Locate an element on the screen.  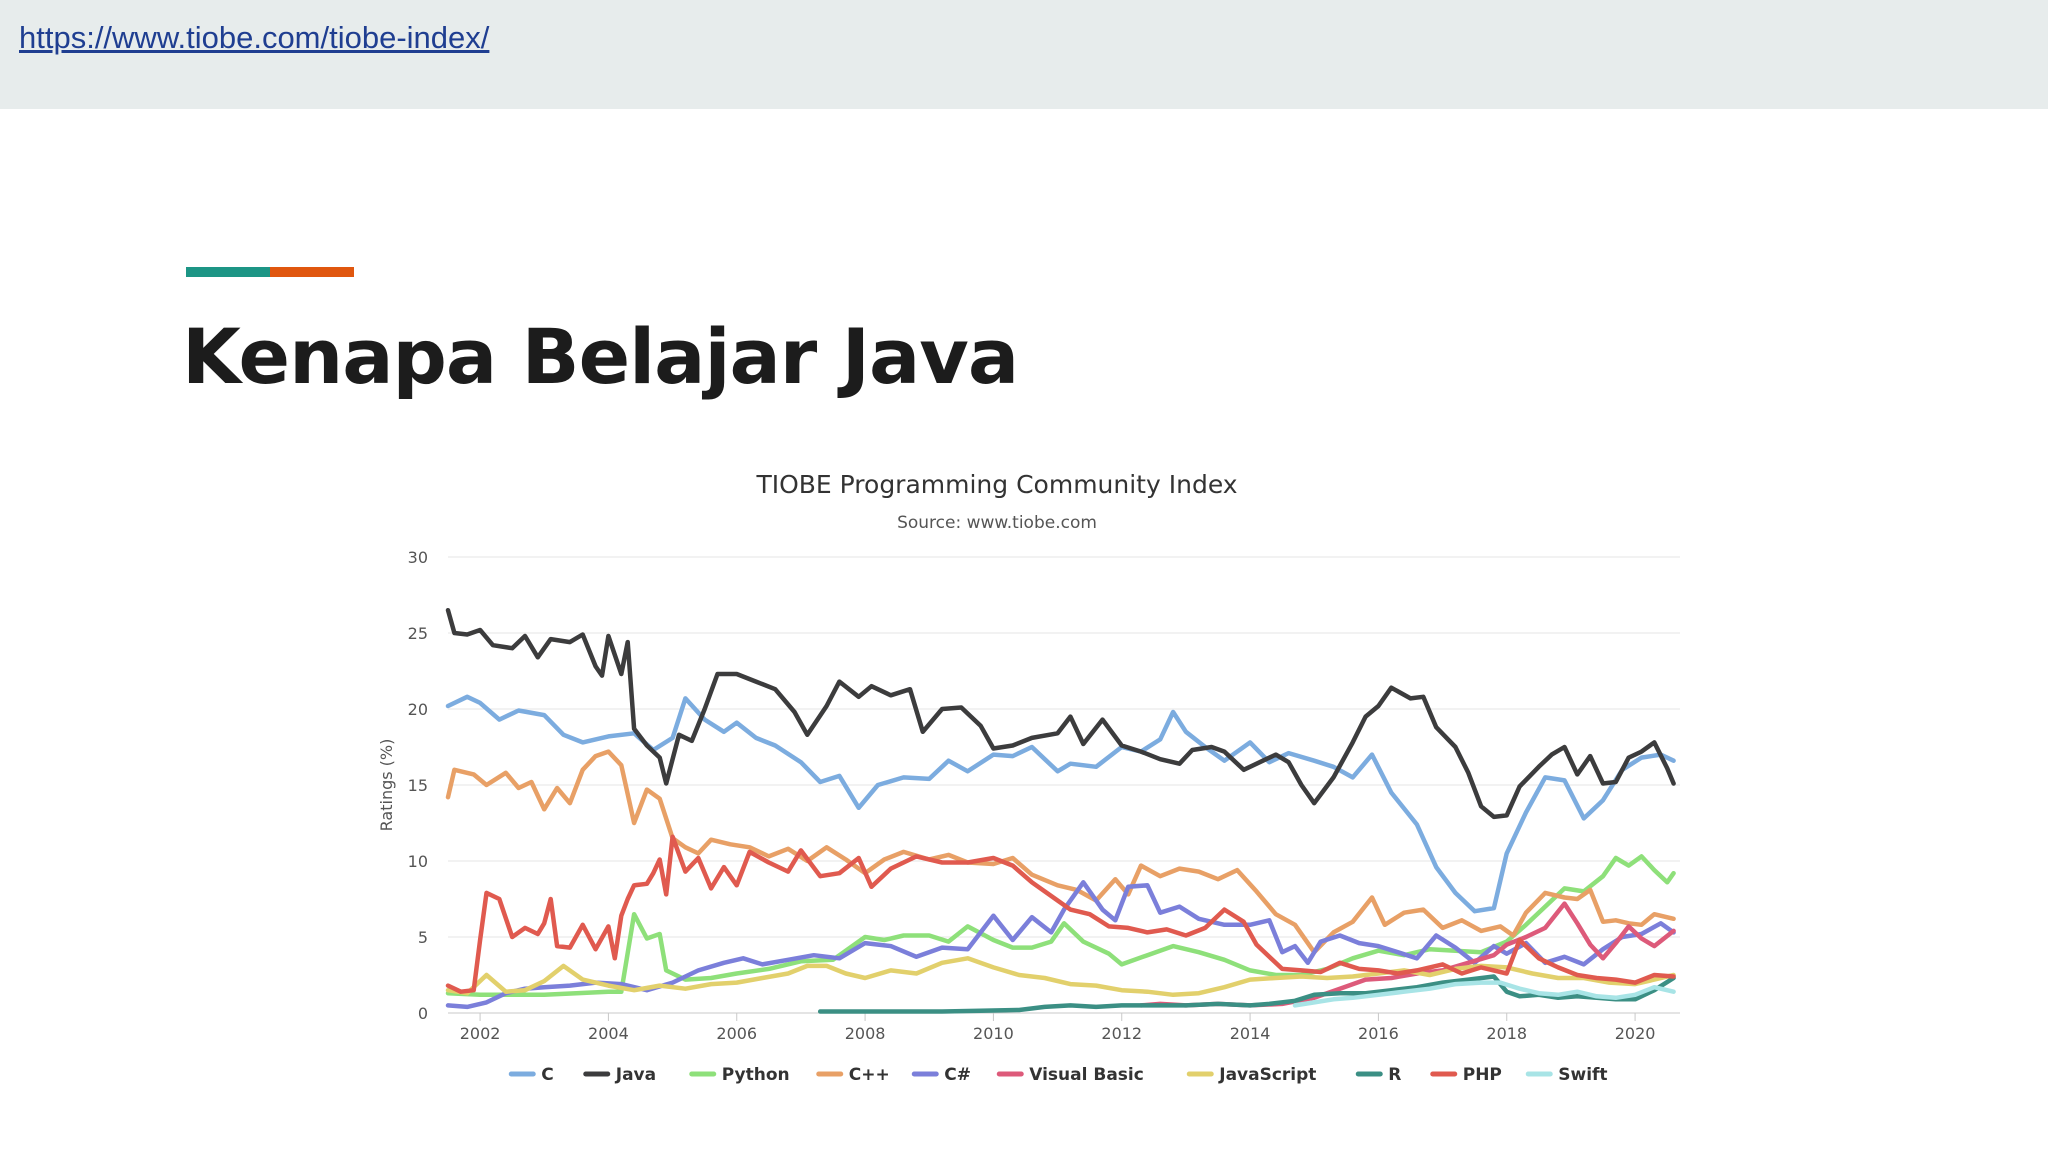
accent-bar-teal is located at coordinates (228, 272).